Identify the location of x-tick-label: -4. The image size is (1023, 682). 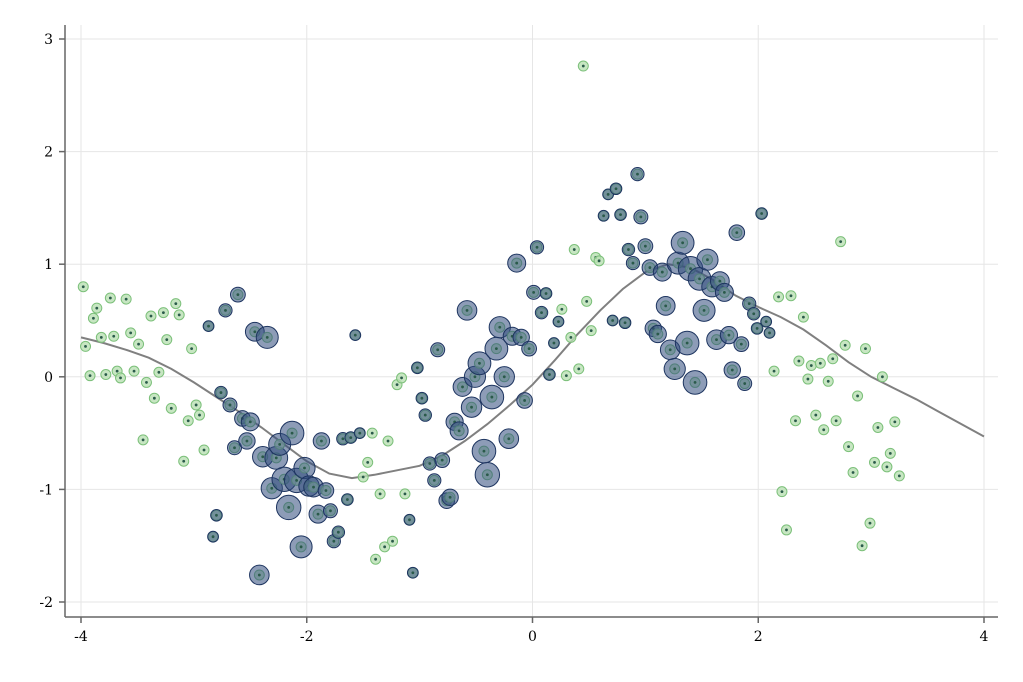
(81, 637).